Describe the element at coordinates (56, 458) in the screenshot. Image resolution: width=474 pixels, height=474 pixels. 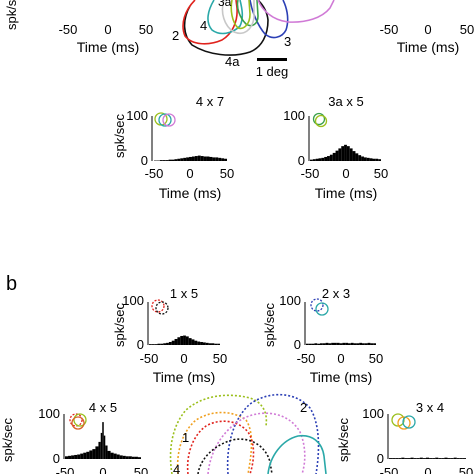
I see `y-tick-label: 0` at that location.